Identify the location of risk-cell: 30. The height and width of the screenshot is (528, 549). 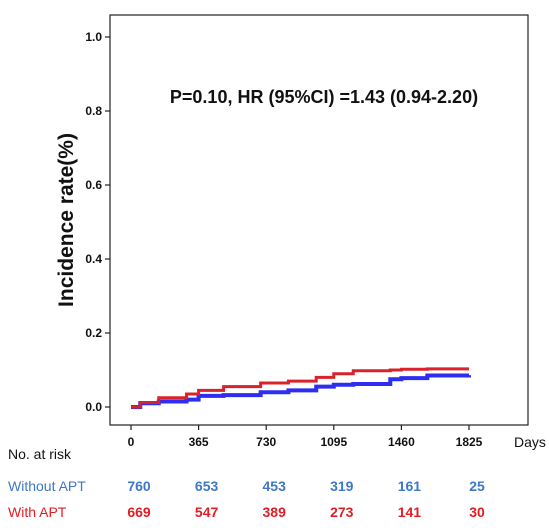
(477, 512).